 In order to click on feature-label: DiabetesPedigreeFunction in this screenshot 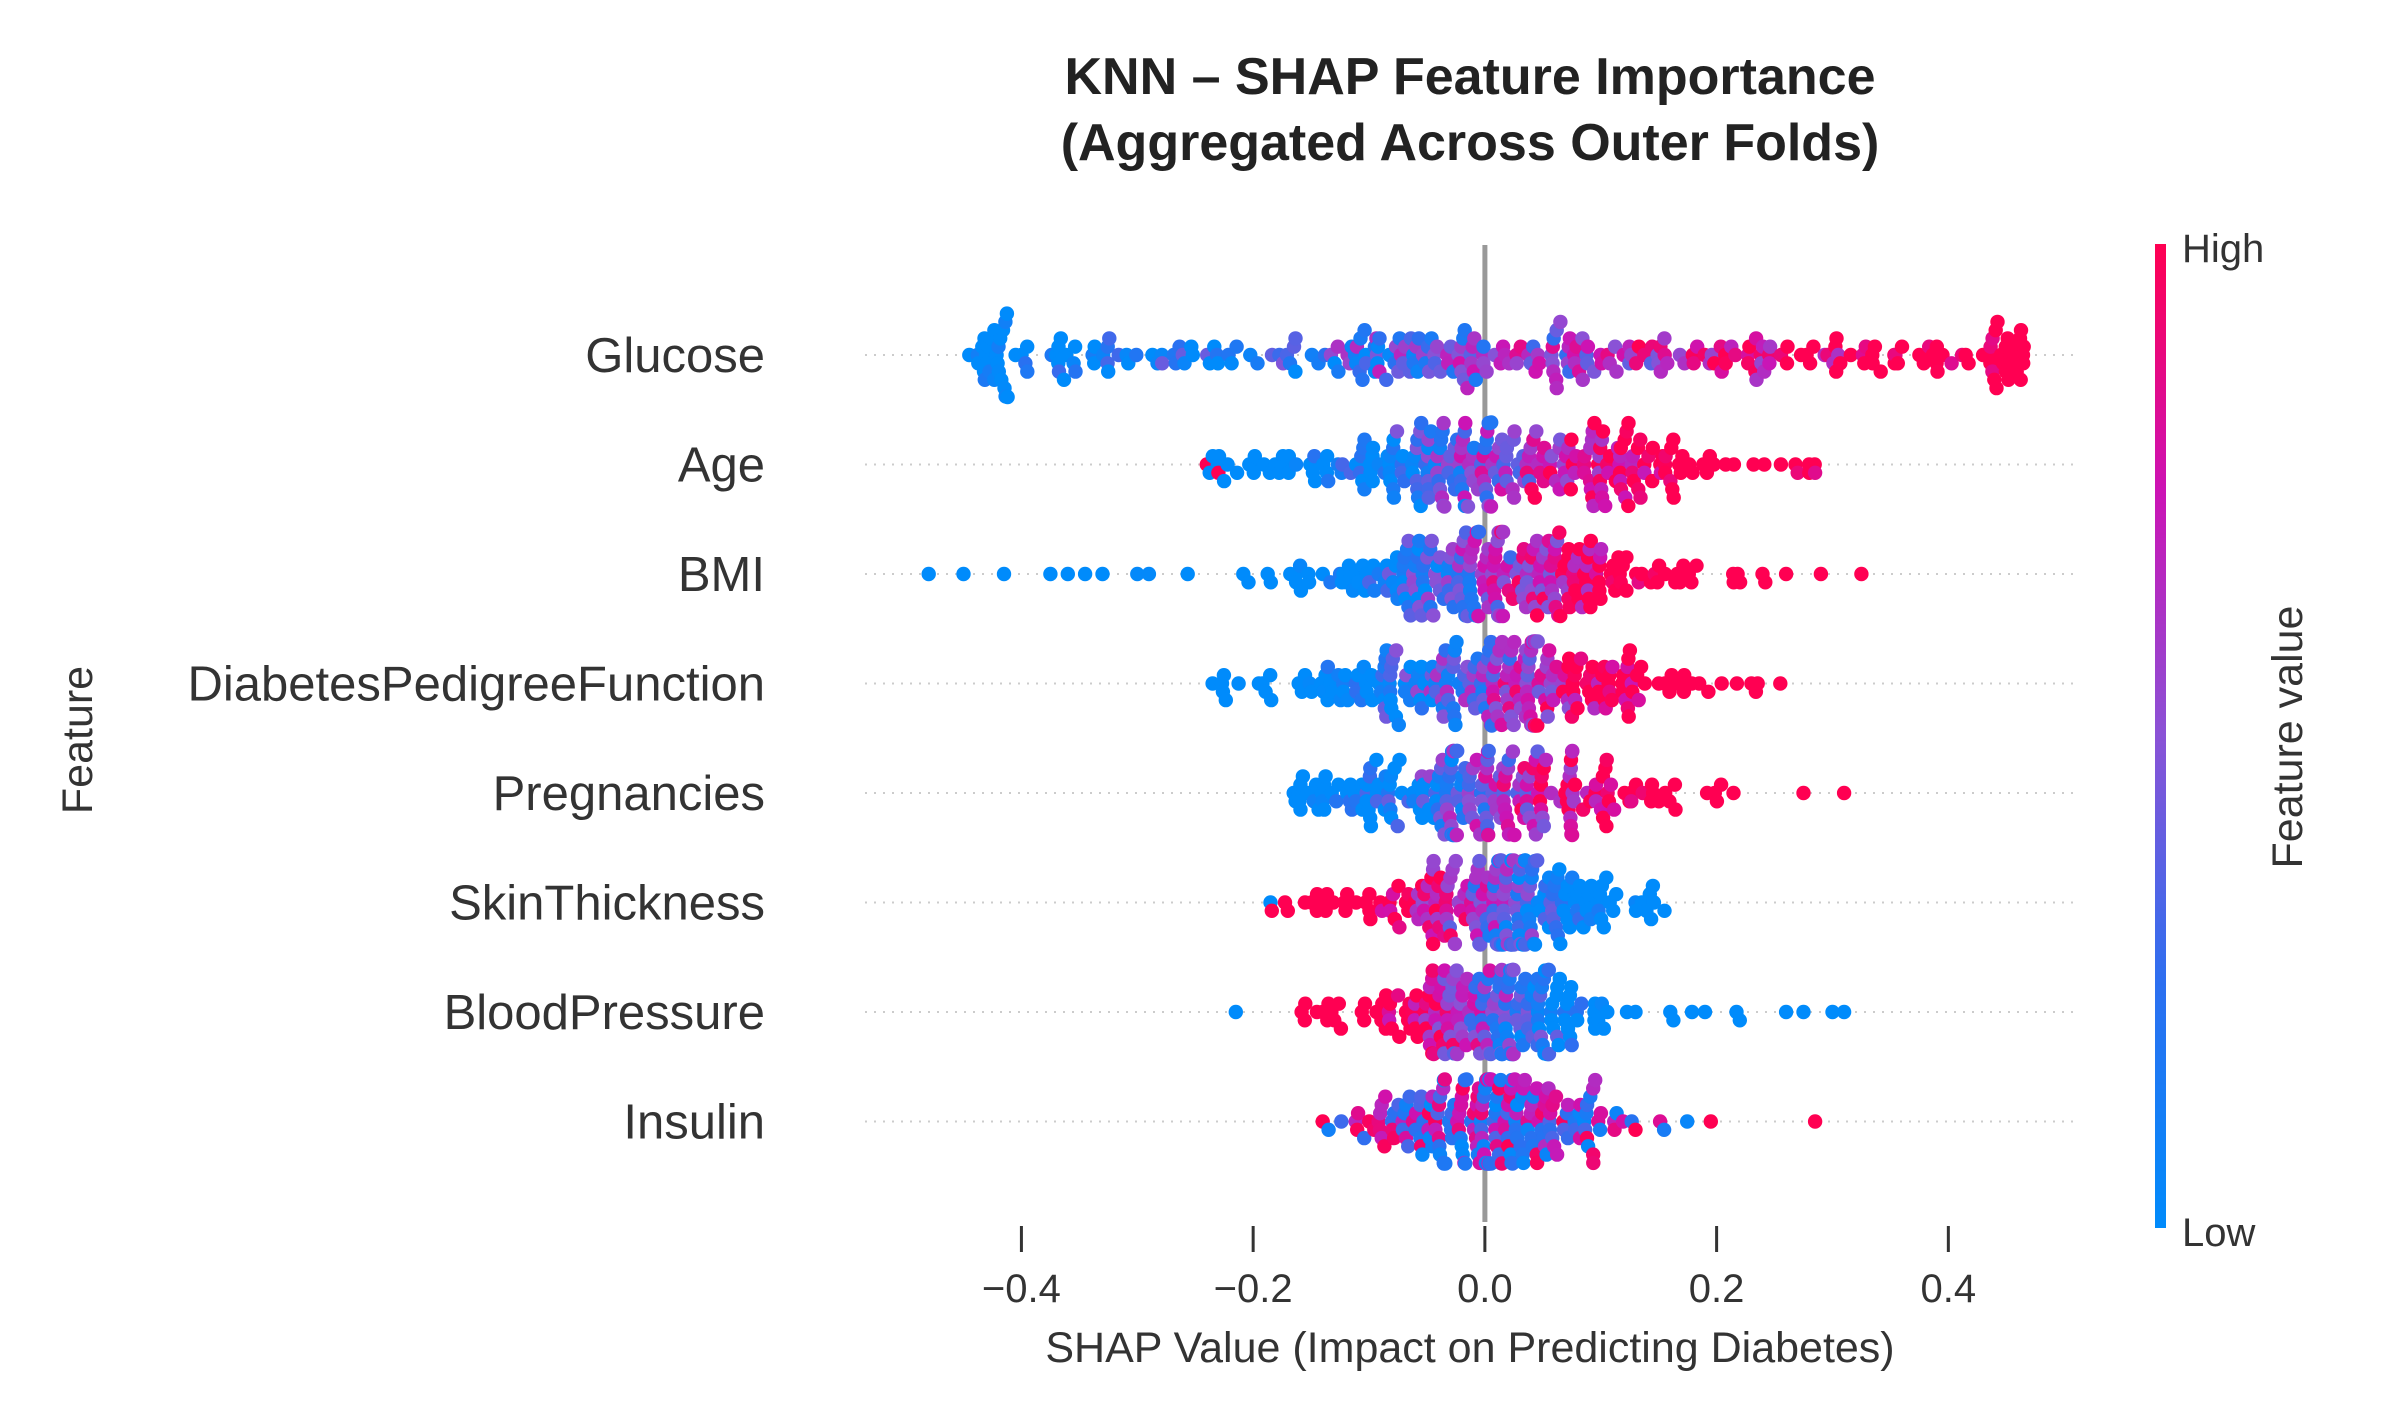, I will do `click(476, 685)`.